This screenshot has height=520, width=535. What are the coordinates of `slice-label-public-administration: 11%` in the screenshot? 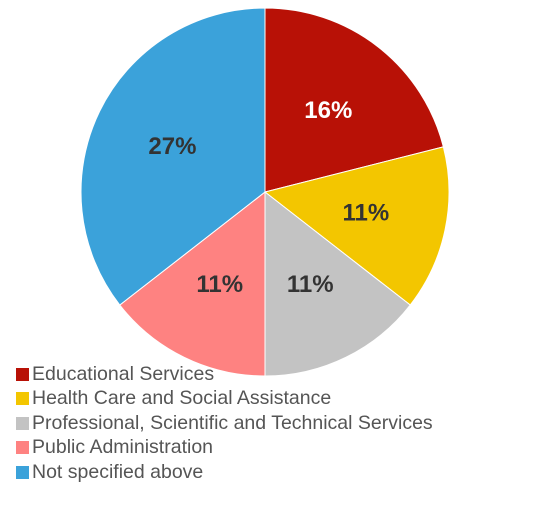 It's located at (219, 284).